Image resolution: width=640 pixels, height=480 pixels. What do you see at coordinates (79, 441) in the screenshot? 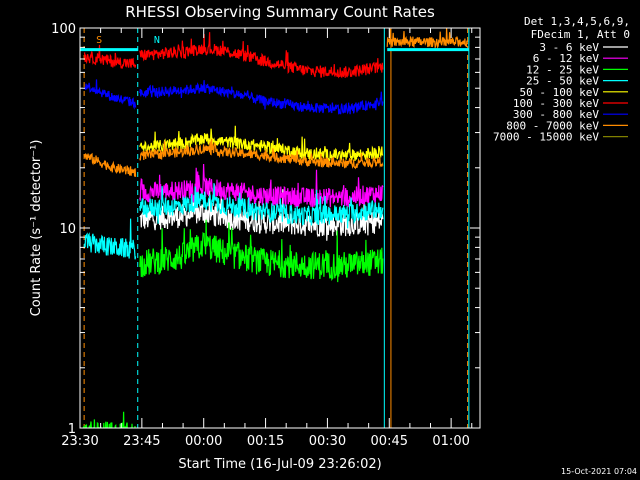
I see `x-tick-label: 23:30` at bounding box center [79, 441].